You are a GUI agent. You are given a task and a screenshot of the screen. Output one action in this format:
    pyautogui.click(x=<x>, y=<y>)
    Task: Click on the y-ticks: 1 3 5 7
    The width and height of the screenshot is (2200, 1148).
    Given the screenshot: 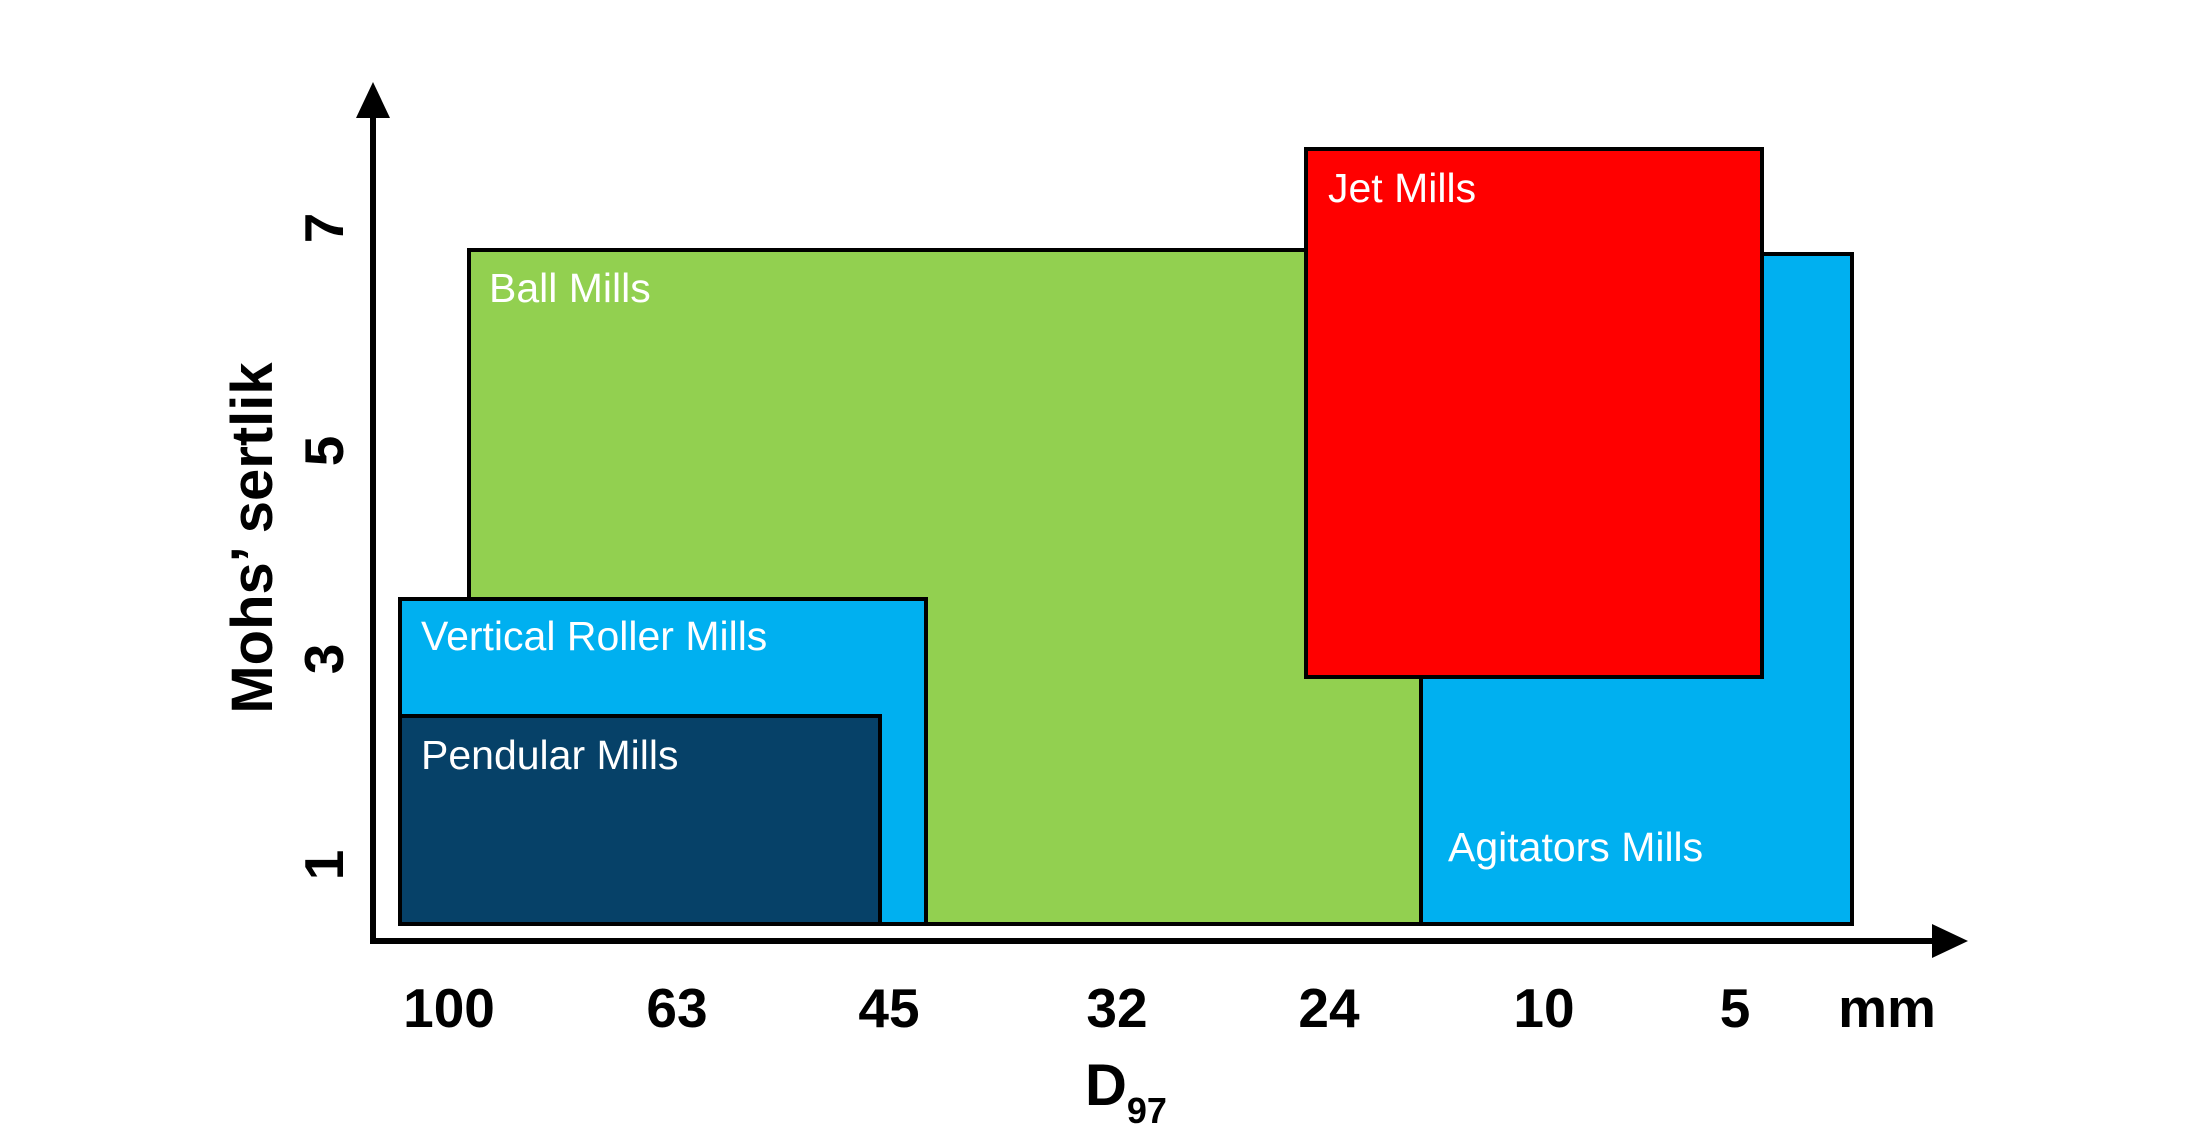 What is the action you would take?
    pyautogui.click(x=324, y=547)
    